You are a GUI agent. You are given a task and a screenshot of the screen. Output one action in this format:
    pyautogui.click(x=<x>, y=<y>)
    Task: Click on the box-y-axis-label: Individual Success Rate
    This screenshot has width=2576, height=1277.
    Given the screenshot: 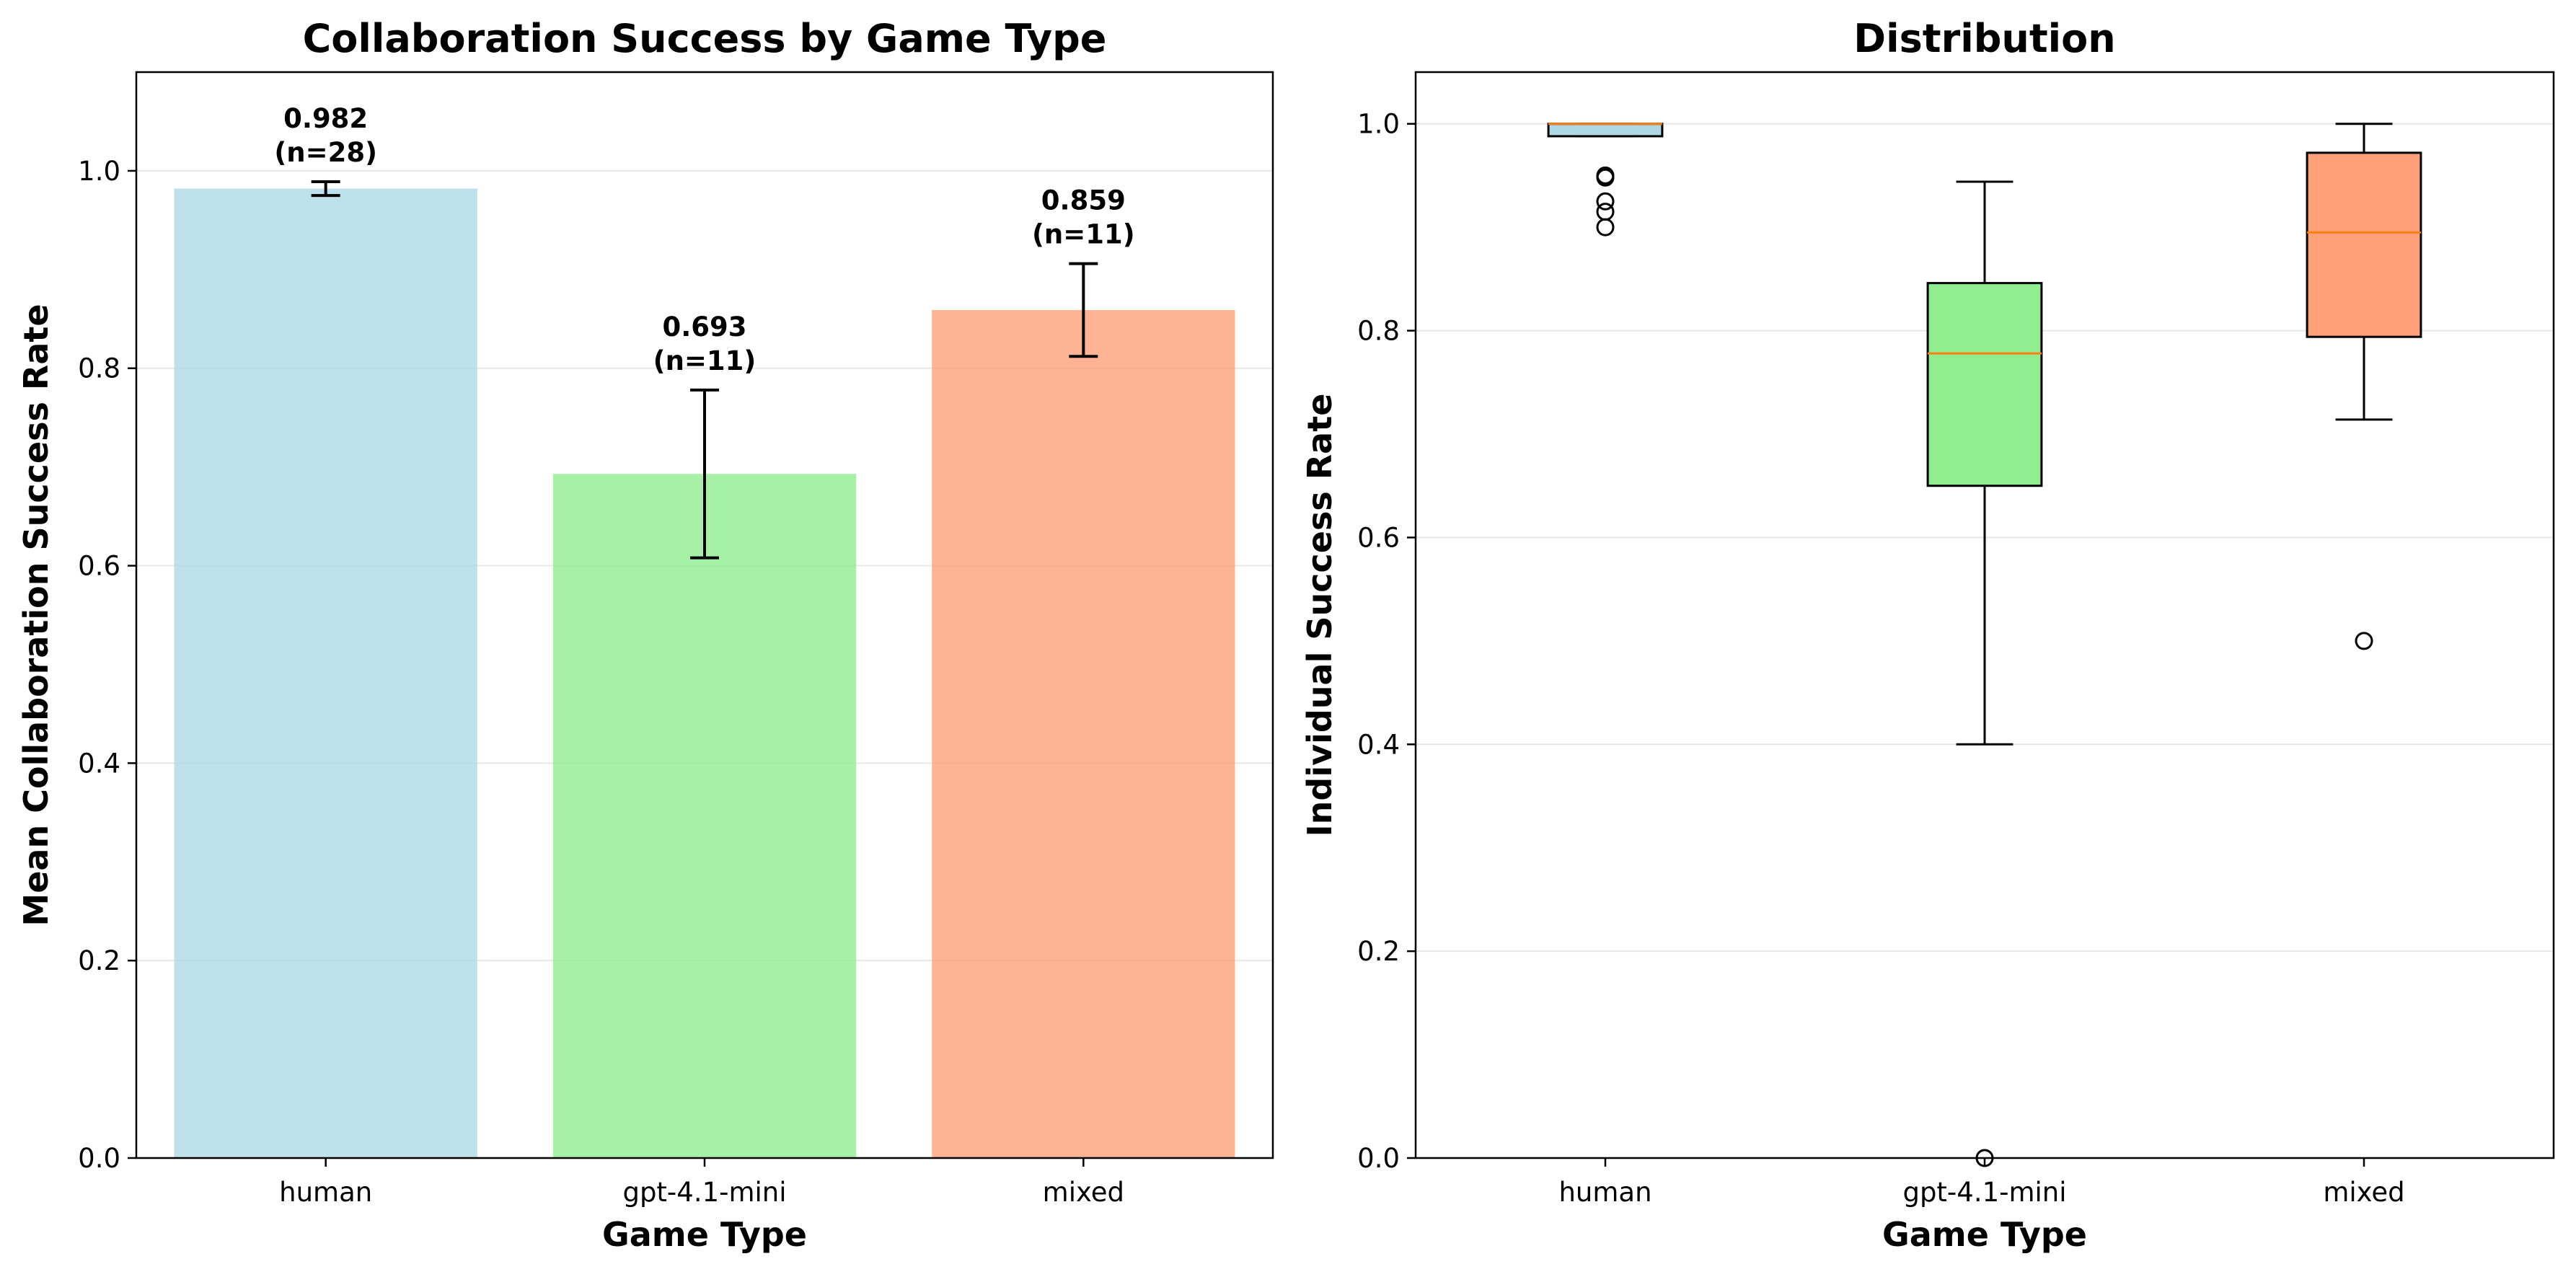 What is the action you would take?
    pyautogui.click(x=1319, y=615)
    